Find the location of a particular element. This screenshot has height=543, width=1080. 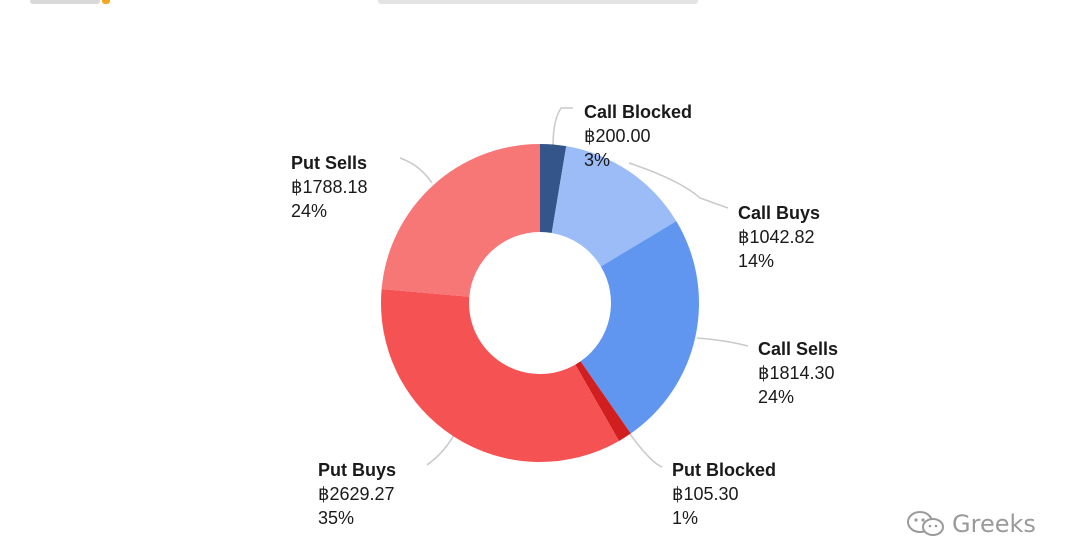

slice-name: Call Buys is located at coordinates (779, 213).